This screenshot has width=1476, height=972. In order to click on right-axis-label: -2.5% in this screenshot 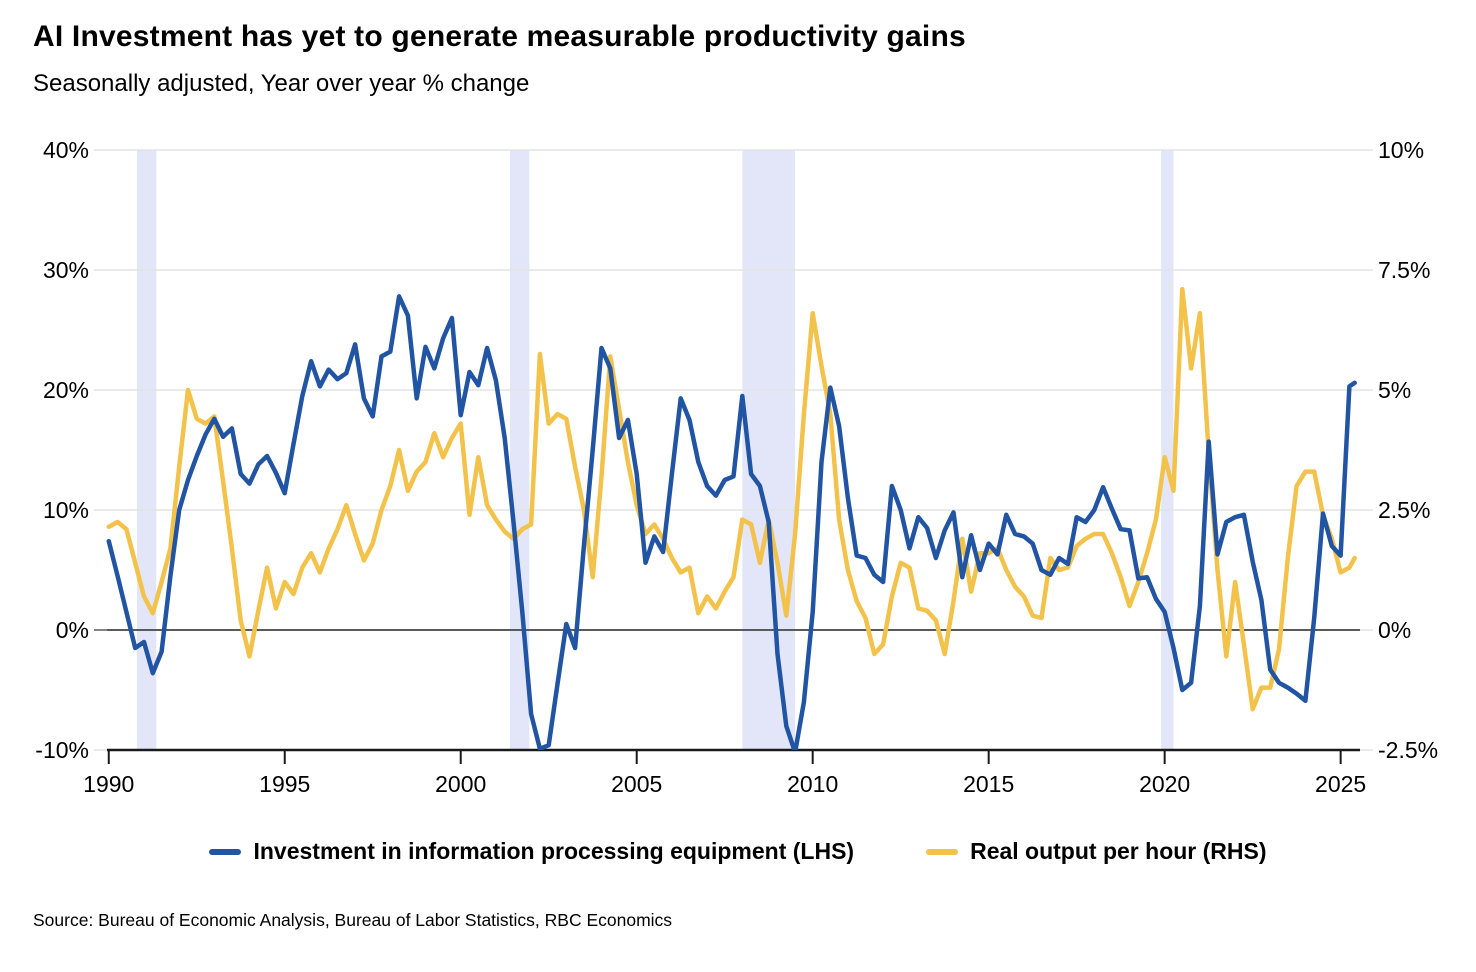, I will do `click(1408, 750)`.